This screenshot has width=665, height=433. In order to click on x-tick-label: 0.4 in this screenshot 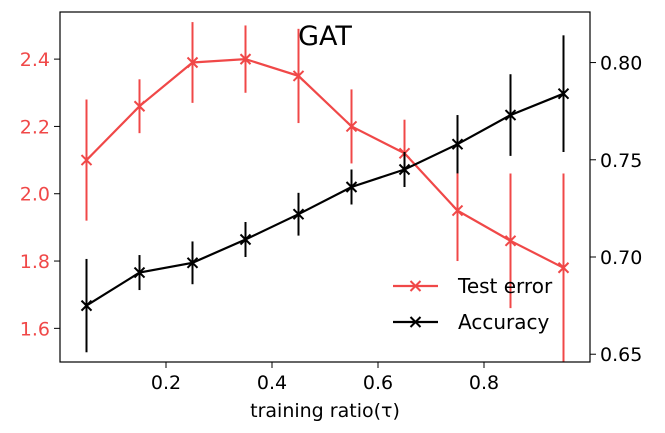, I will do `click(272, 383)`.